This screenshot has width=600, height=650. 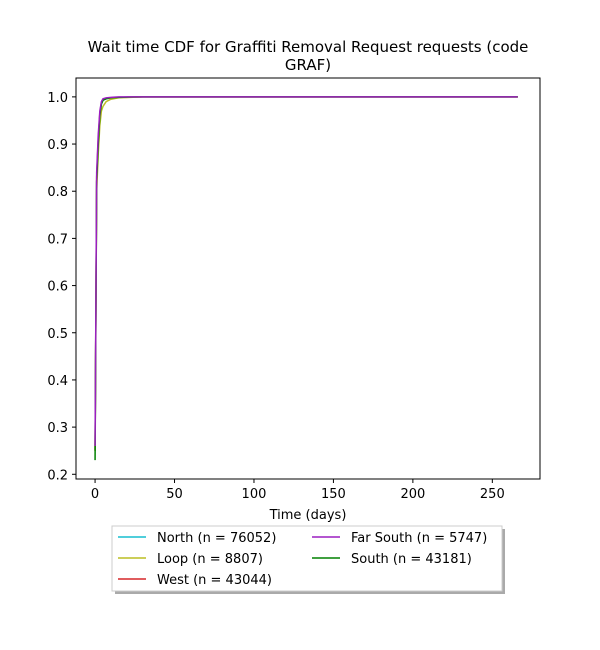 What do you see at coordinates (412, 494) in the screenshot?
I see `x-tick-label: 200` at bounding box center [412, 494].